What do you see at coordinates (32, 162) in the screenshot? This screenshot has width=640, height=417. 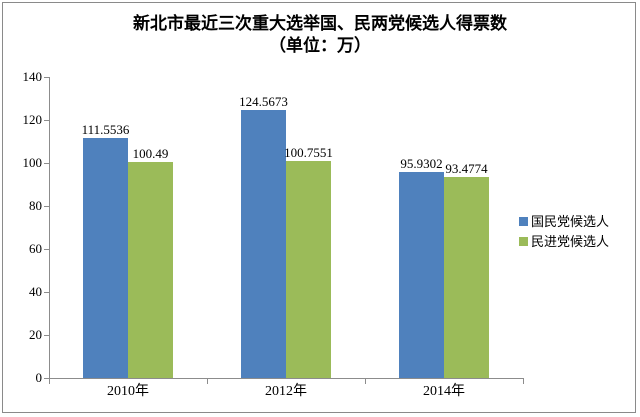 I see `y-axis-tick-label: 100` at bounding box center [32, 162].